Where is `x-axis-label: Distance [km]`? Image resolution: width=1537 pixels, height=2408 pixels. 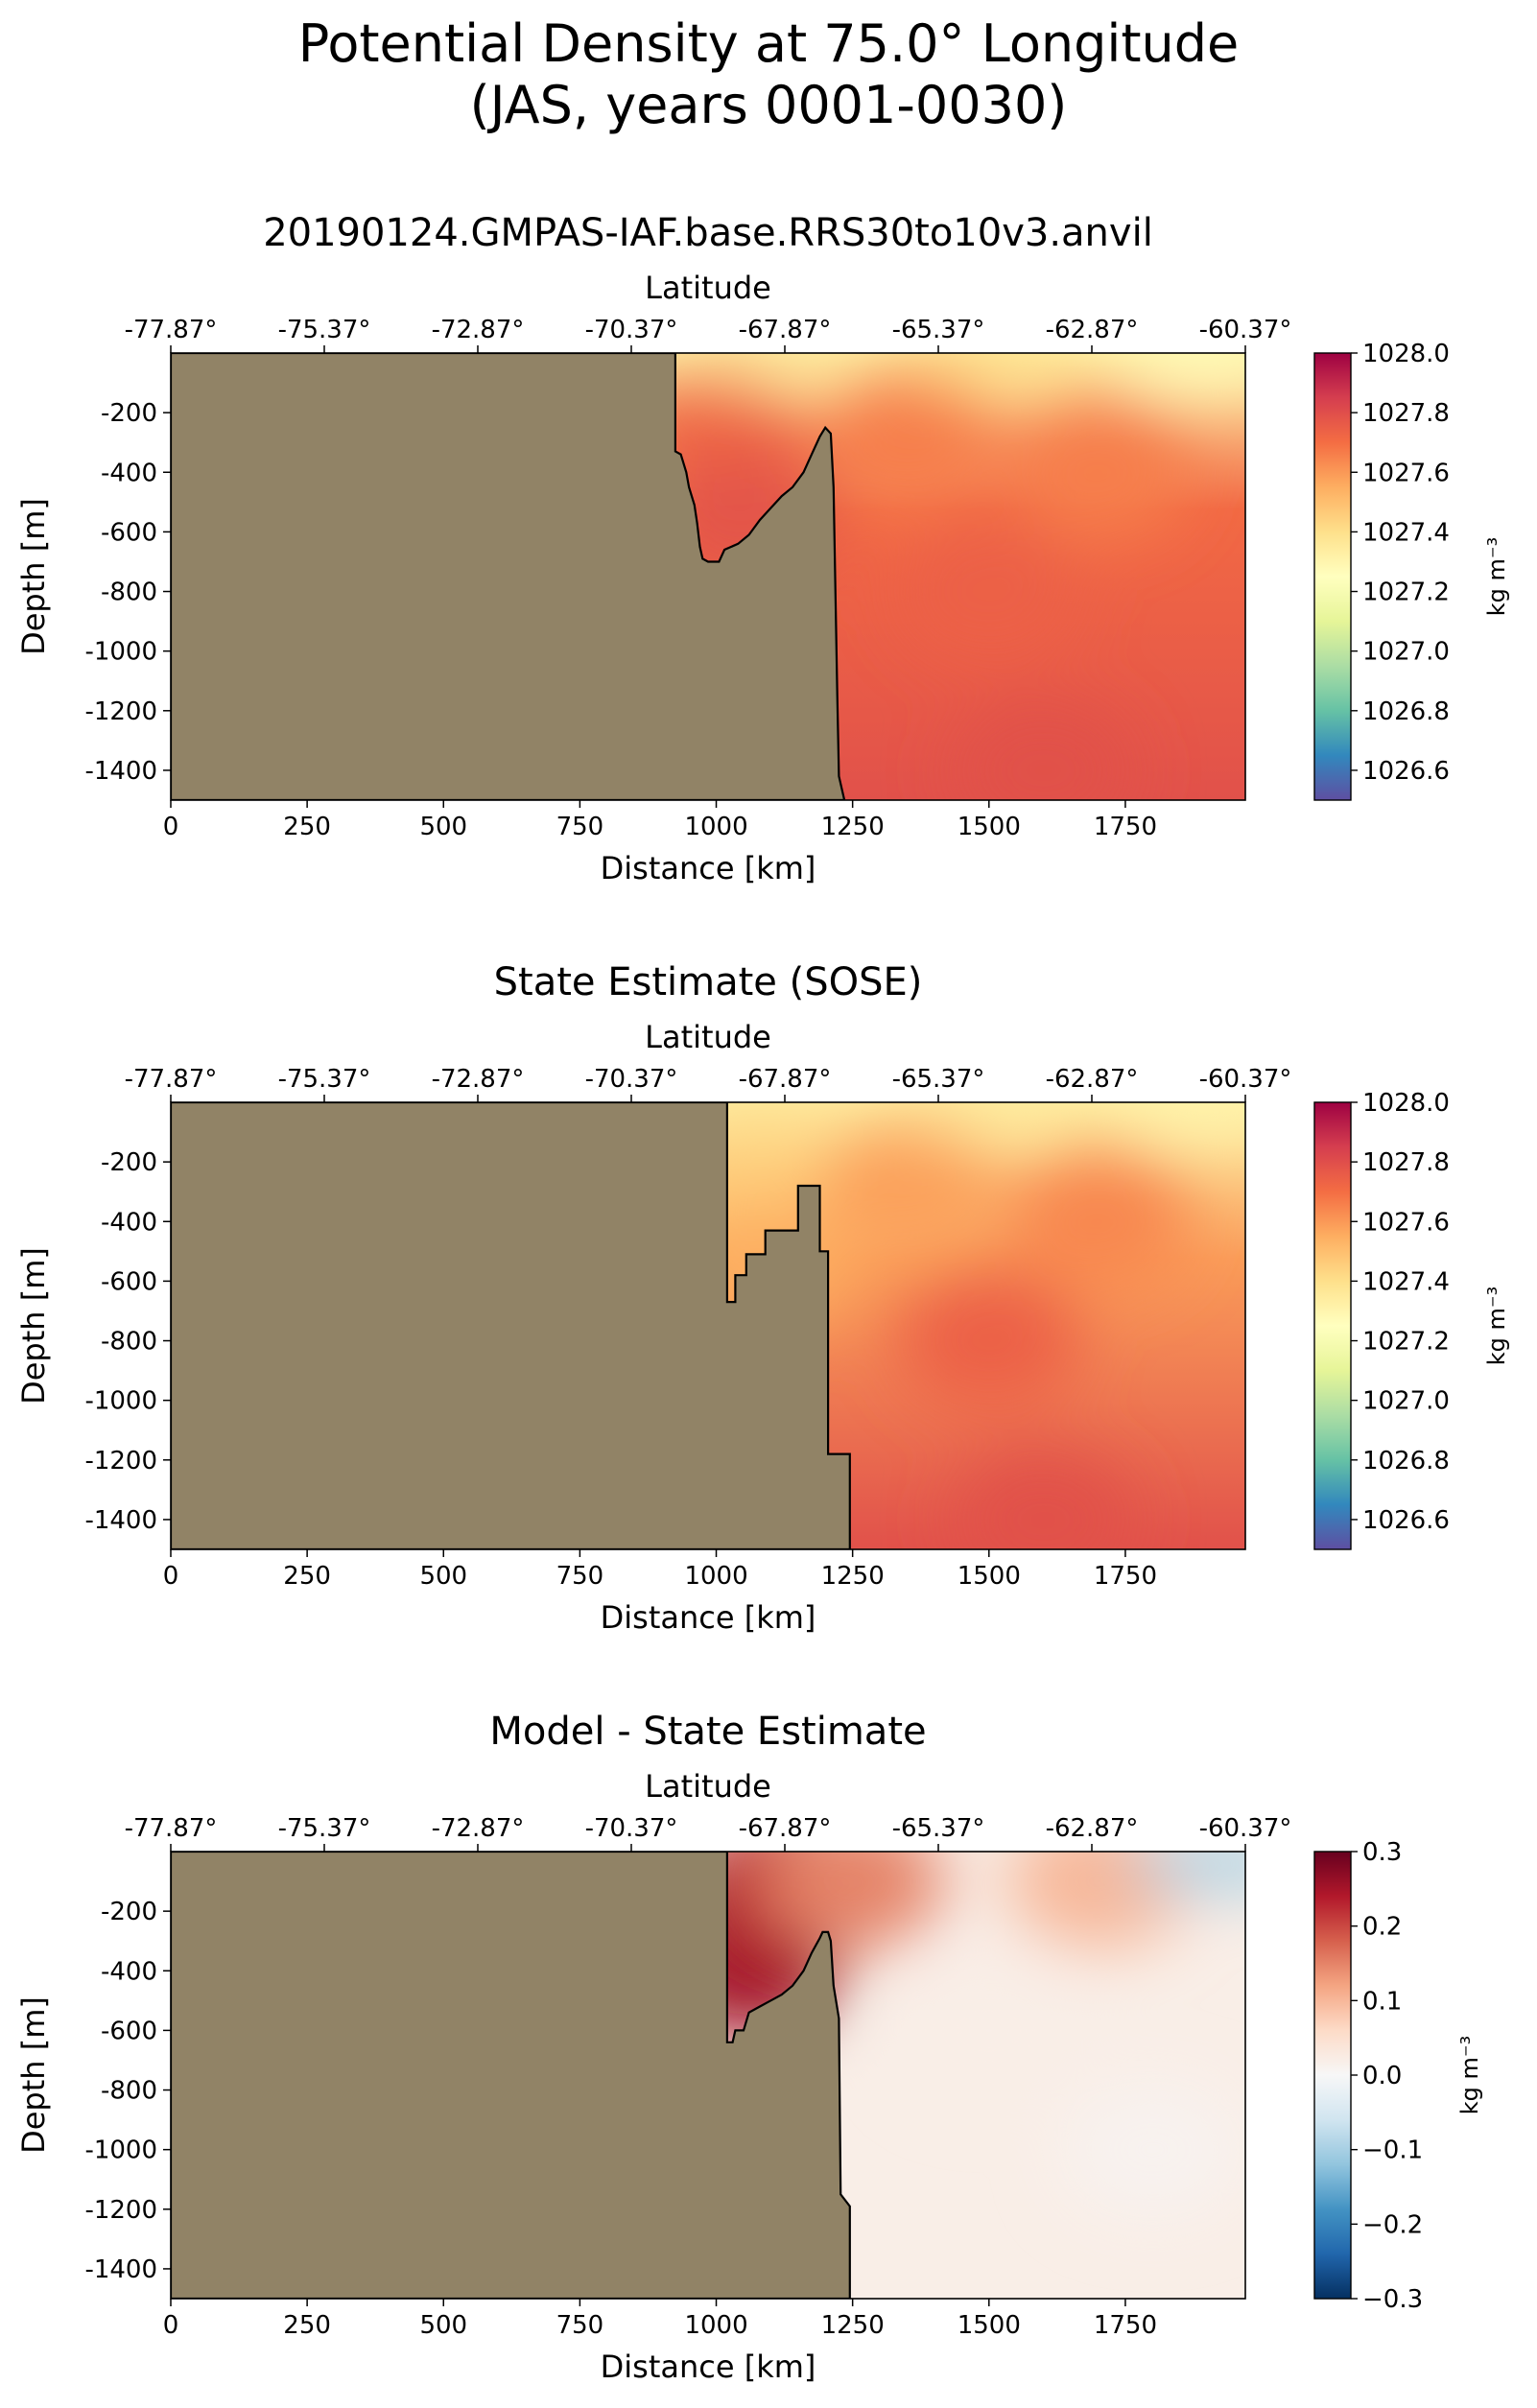
x-axis-label: Distance [km] is located at coordinates (709, 2367).